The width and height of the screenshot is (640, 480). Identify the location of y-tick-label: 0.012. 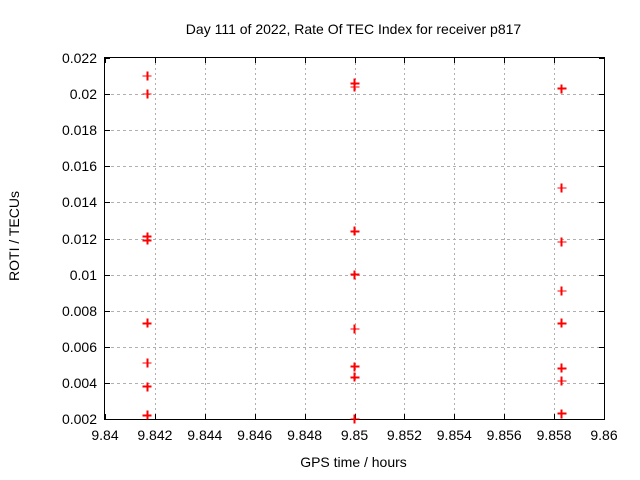
(79, 238).